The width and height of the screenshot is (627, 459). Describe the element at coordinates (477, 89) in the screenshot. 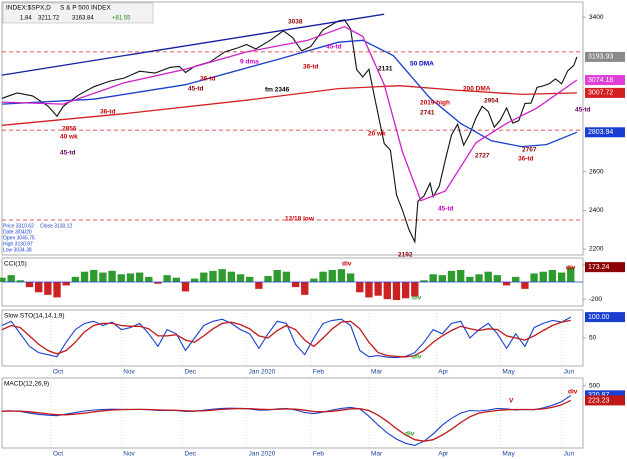

I see `annotation: 200 DMA` at that location.